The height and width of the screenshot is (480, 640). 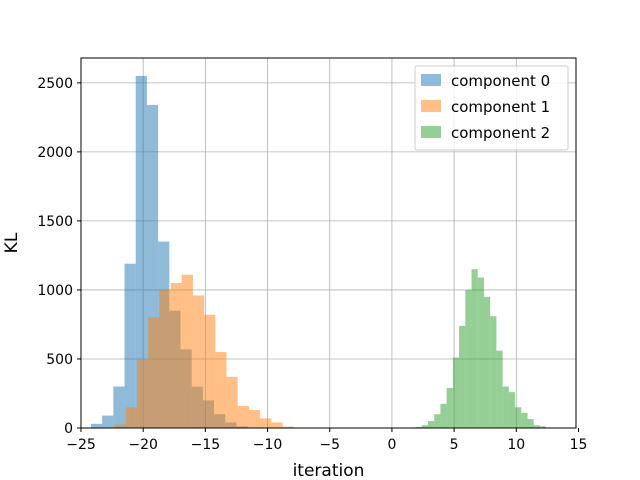 What do you see at coordinates (329, 470) in the screenshot?
I see `x-axis-label: iteration` at bounding box center [329, 470].